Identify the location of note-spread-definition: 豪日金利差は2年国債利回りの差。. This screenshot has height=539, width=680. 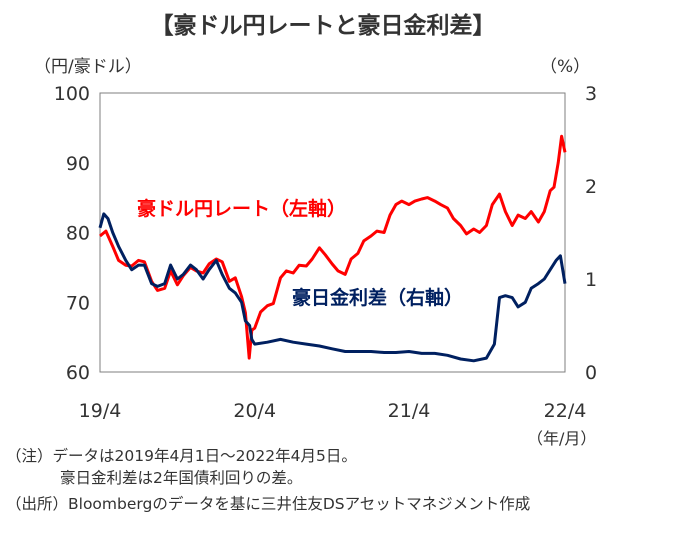
(181, 478).